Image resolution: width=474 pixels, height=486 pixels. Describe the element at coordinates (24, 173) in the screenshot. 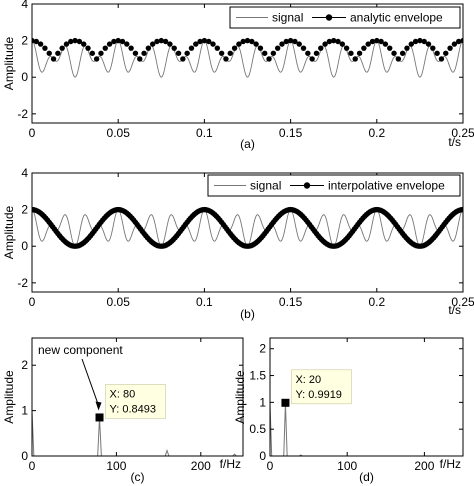

I see `y-tick-label: 4` at that location.